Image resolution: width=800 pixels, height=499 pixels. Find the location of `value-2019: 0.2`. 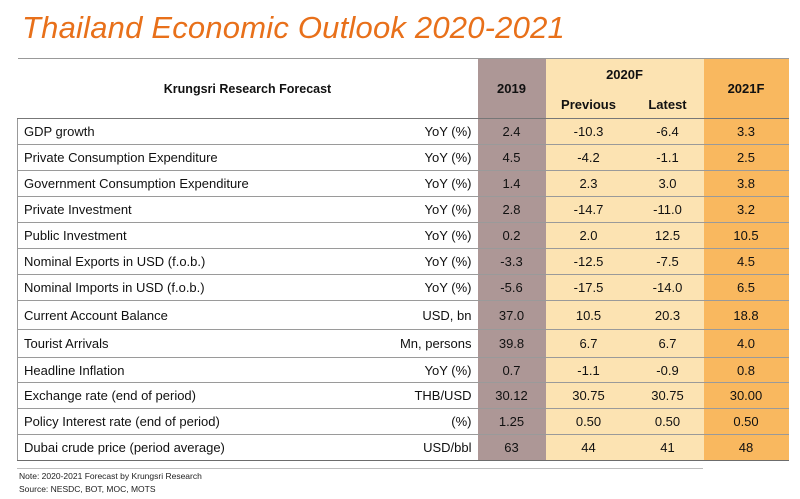

value-2019: 0.2 is located at coordinates (511, 235).